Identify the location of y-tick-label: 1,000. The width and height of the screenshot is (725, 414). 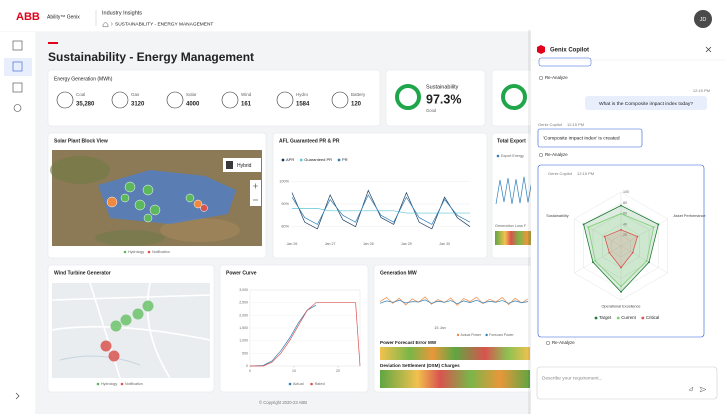
(243, 341).